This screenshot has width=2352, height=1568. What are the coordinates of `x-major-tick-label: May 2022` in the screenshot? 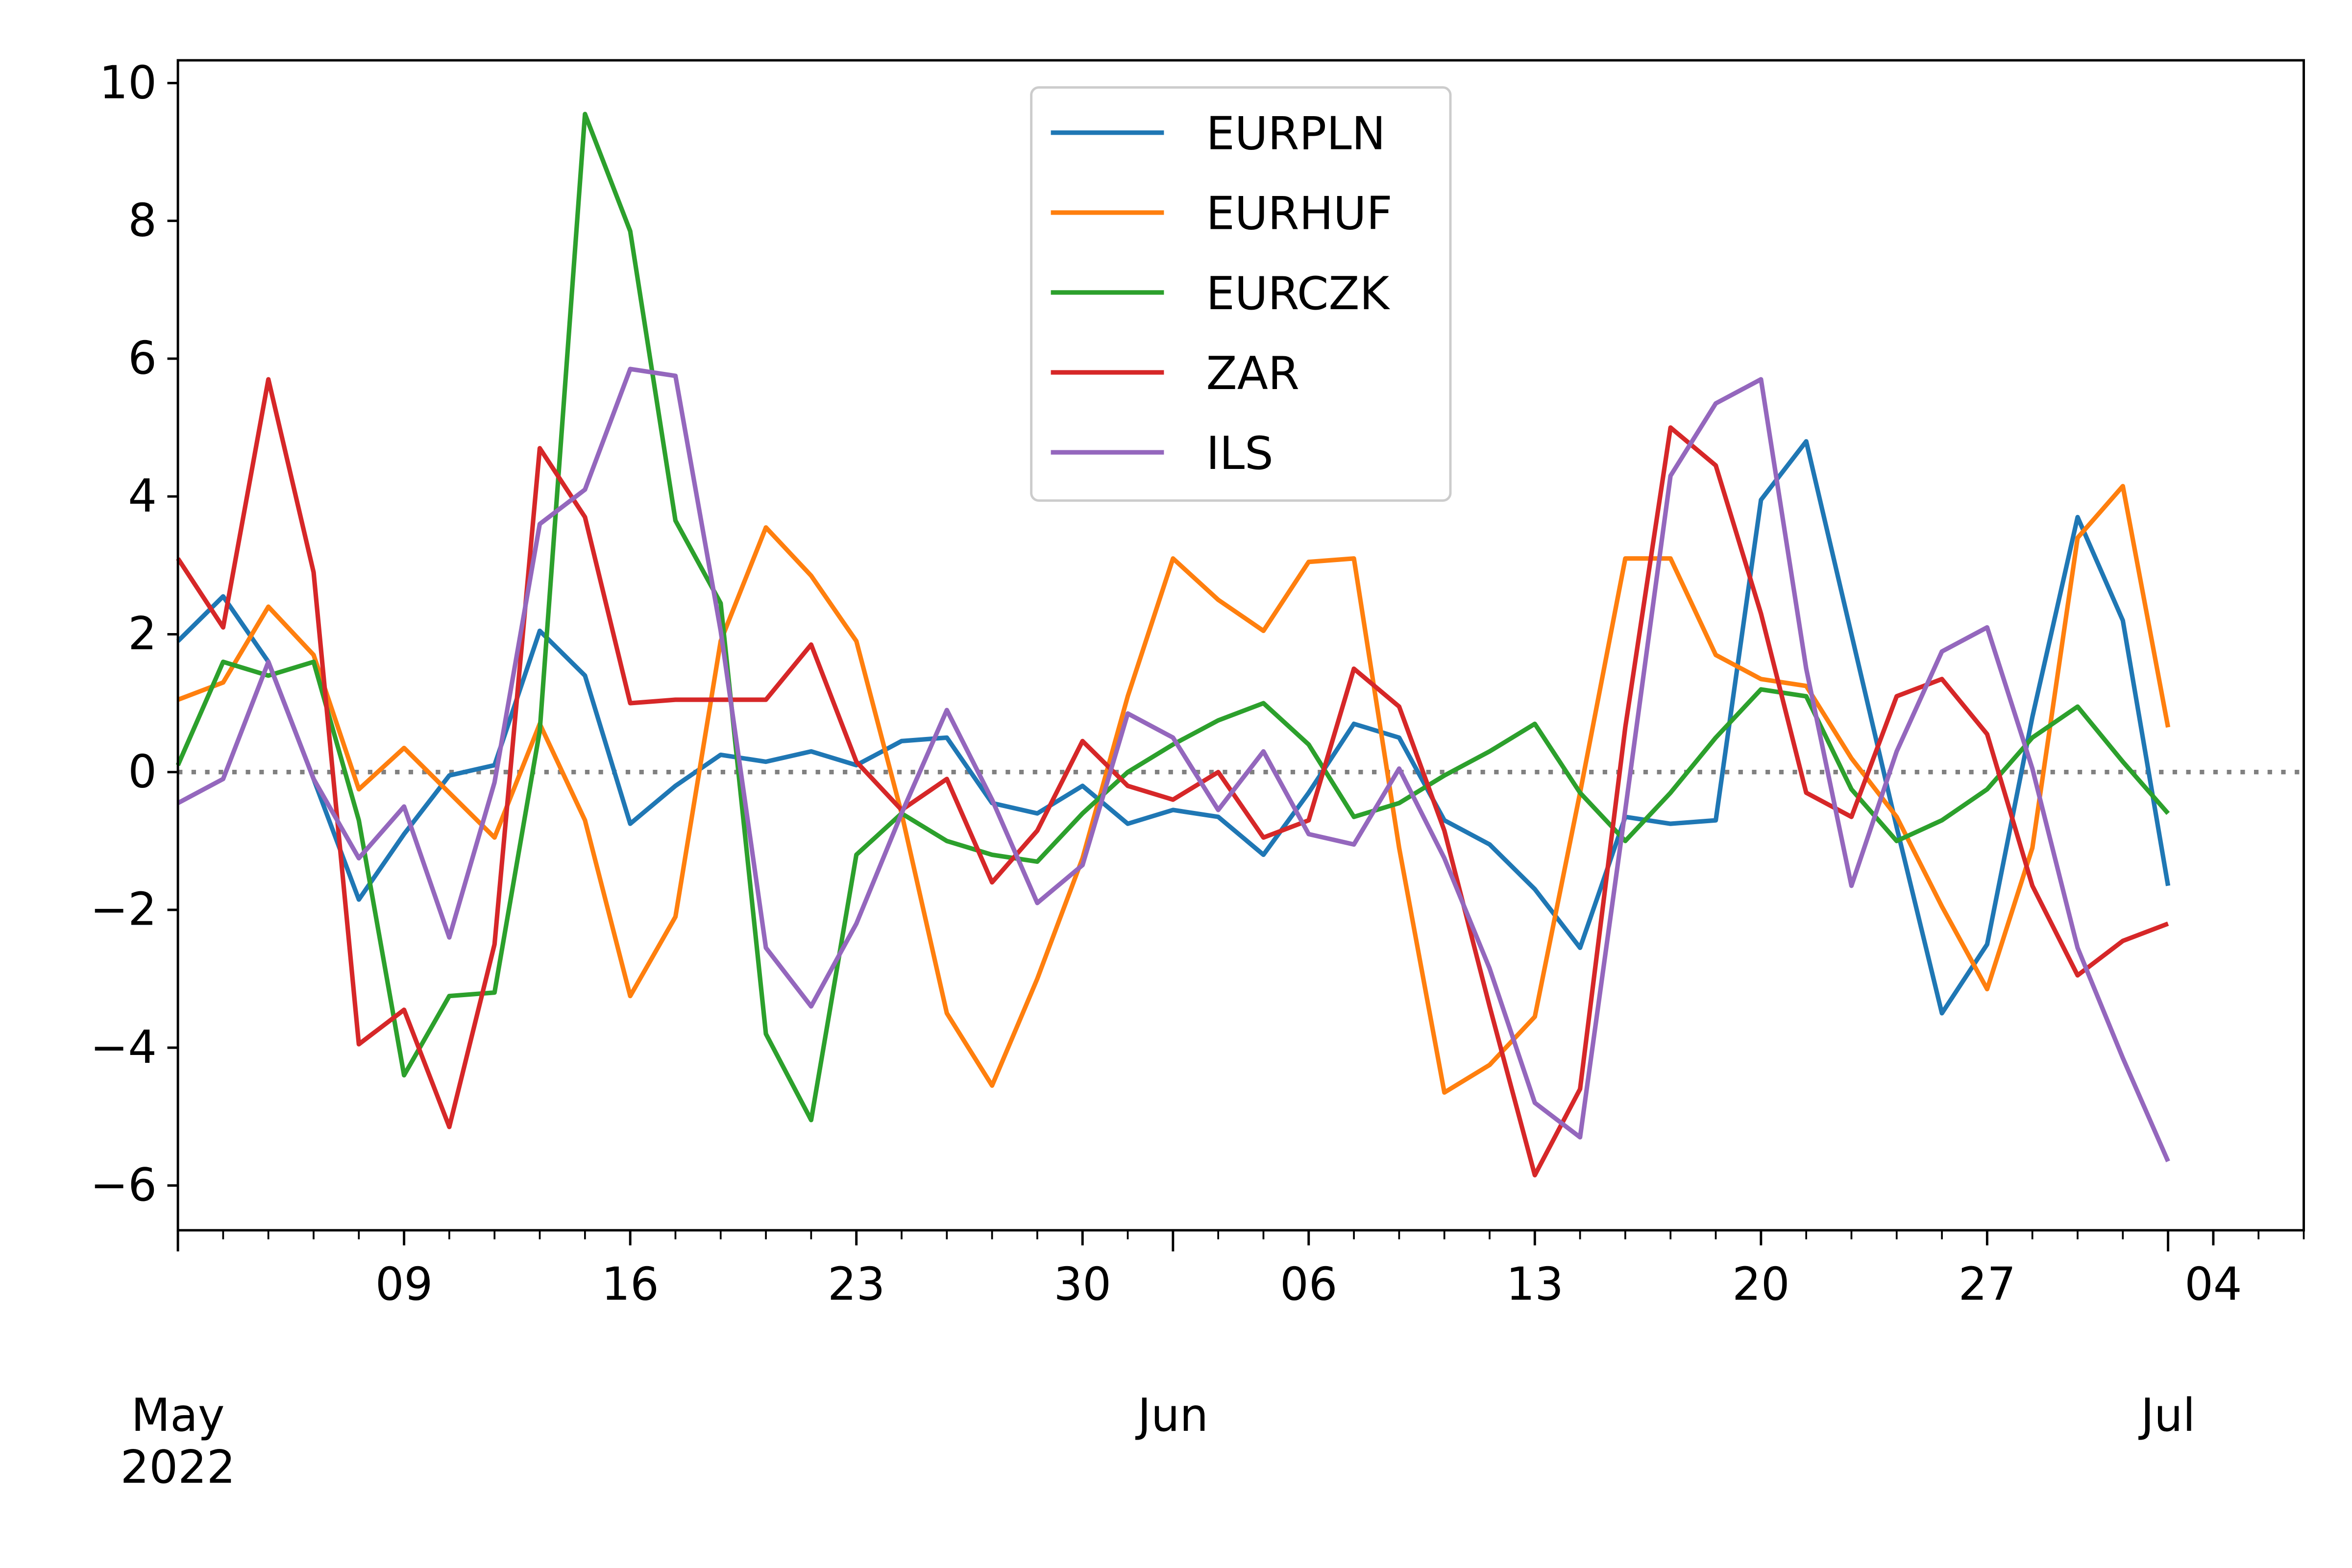 It's located at (178, 1441).